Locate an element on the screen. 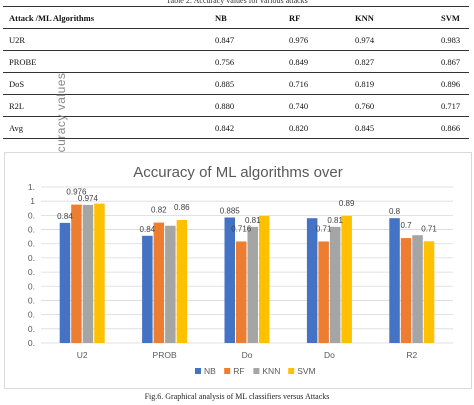 This screenshot has width=474, height=405. x-tick-label: PROB is located at coordinates (165, 355).